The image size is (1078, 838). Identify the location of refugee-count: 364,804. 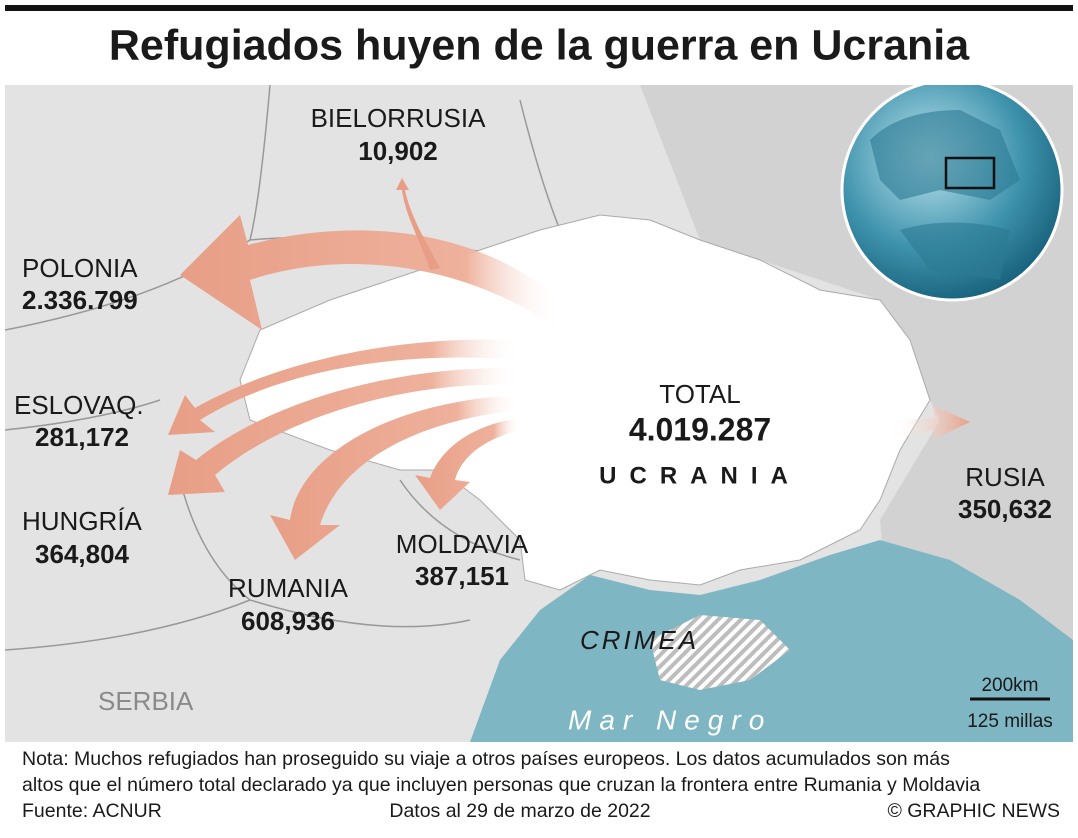
(82, 554).